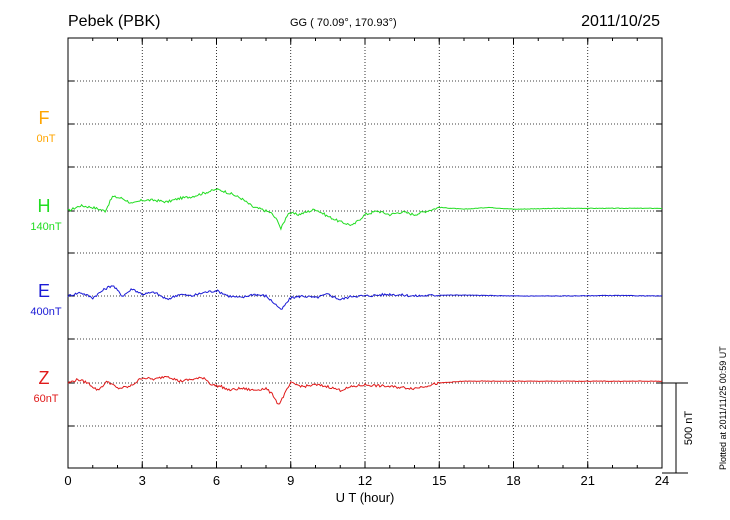  What do you see at coordinates (44, 291) in the screenshot?
I see `component-letter-e: E` at bounding box center [44, 291].